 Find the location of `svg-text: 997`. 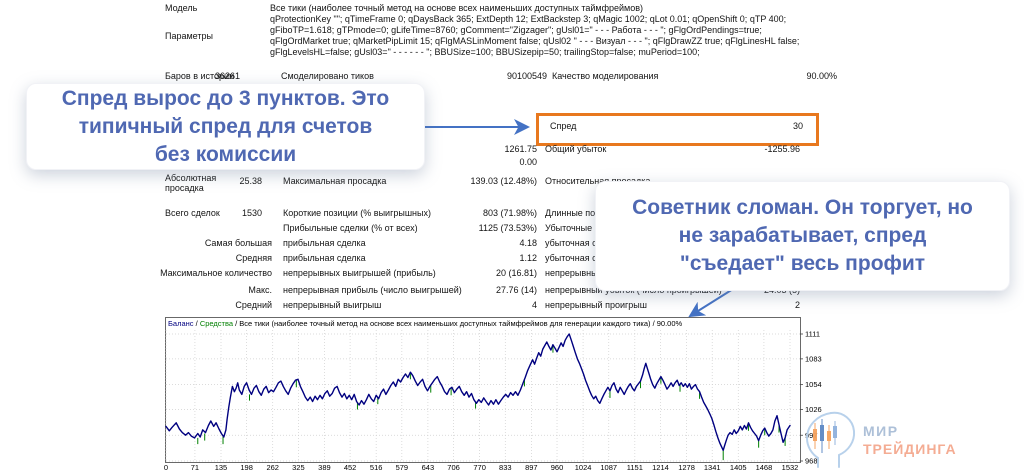

svg-text: 997 is located at coordinates (811, 435).